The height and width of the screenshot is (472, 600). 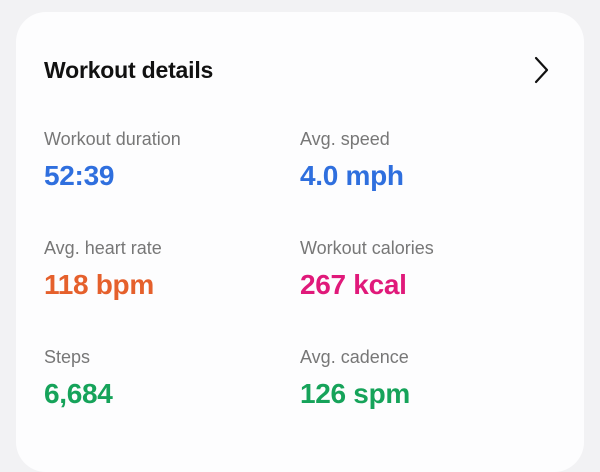 I want to click on stat-steps: Steps 6,684, so click(x=172, y=398).